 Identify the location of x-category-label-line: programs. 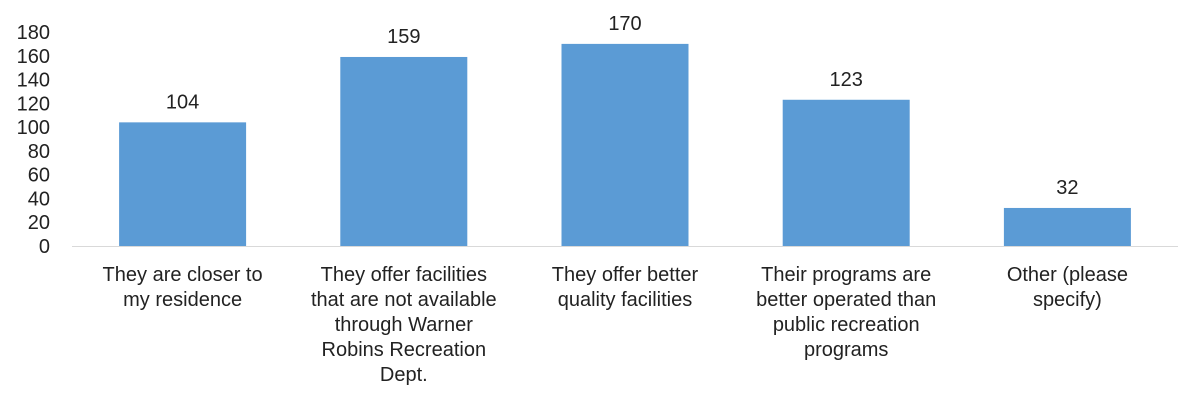
(846, 350).